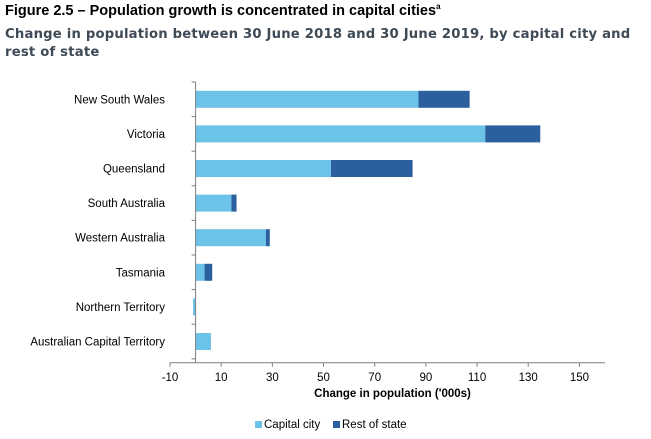 Image resolution: width=651 pixels, height=439 pixels. Describe the element at coordinates (438, 6) in the screenshot. I see `title-footnote-marker: a` at that location.